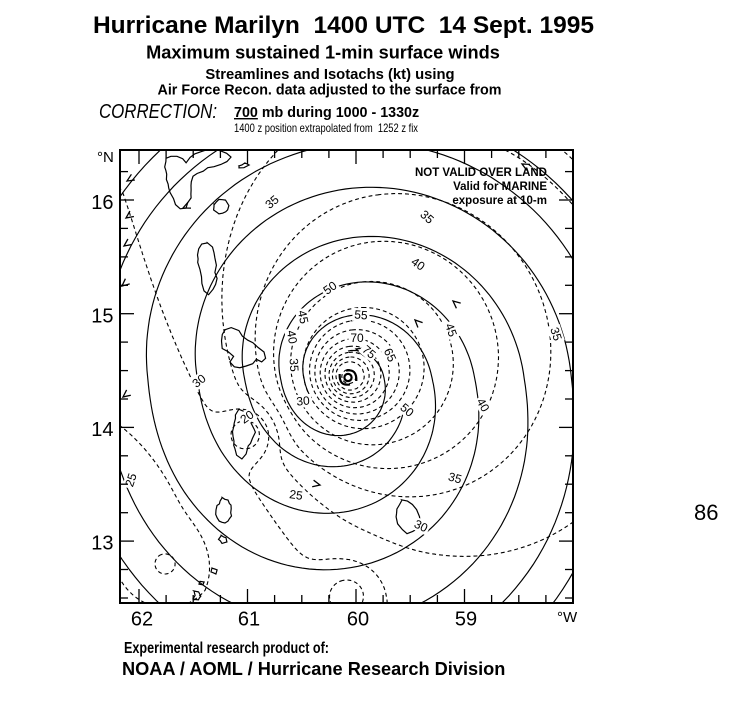 The width and height of the screenshot is (732, 704). I want to click on svg-text: 16, so click(102, 203).